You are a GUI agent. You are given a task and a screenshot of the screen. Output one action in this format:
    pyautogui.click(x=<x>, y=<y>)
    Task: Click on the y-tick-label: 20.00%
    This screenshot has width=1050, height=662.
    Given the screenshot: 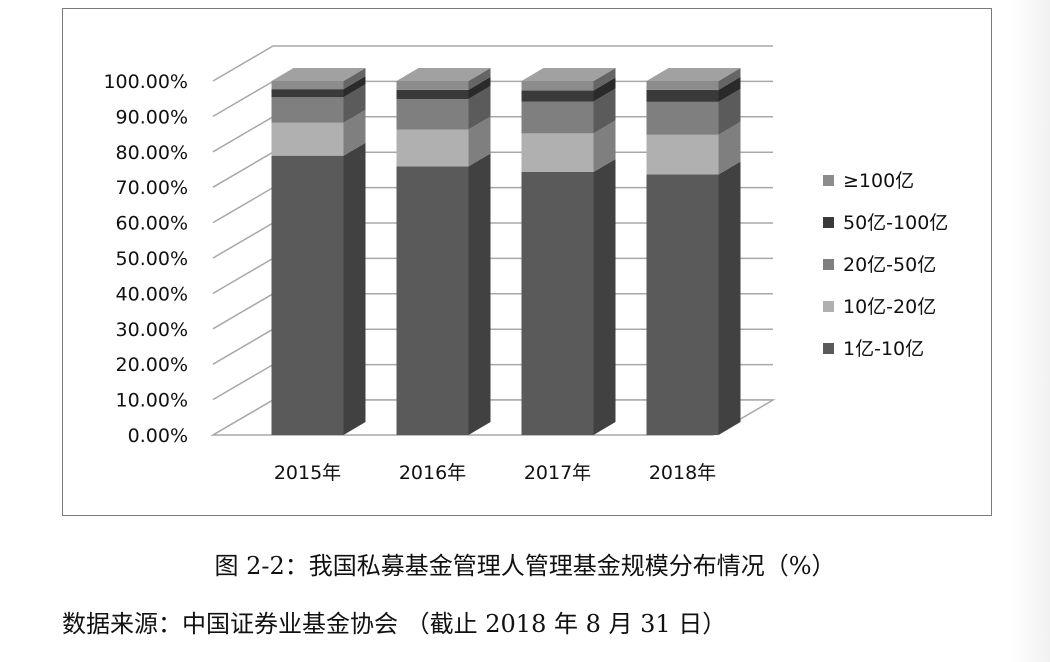 What is the action you would take?
    pyautogui.click(x=152, y=365)
    